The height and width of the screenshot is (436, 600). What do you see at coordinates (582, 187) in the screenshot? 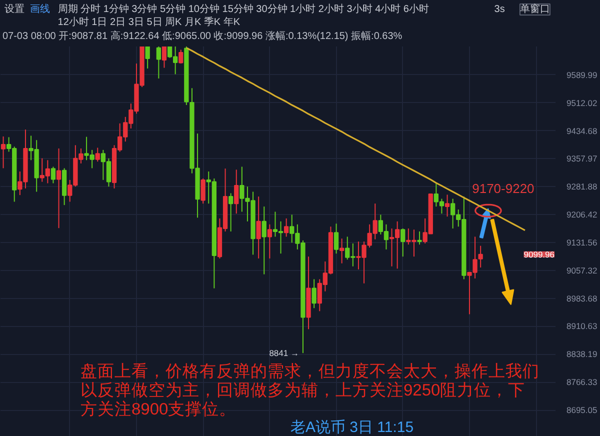
I see `y-tick-label: 9281.88` at bounding box center [582, 187].